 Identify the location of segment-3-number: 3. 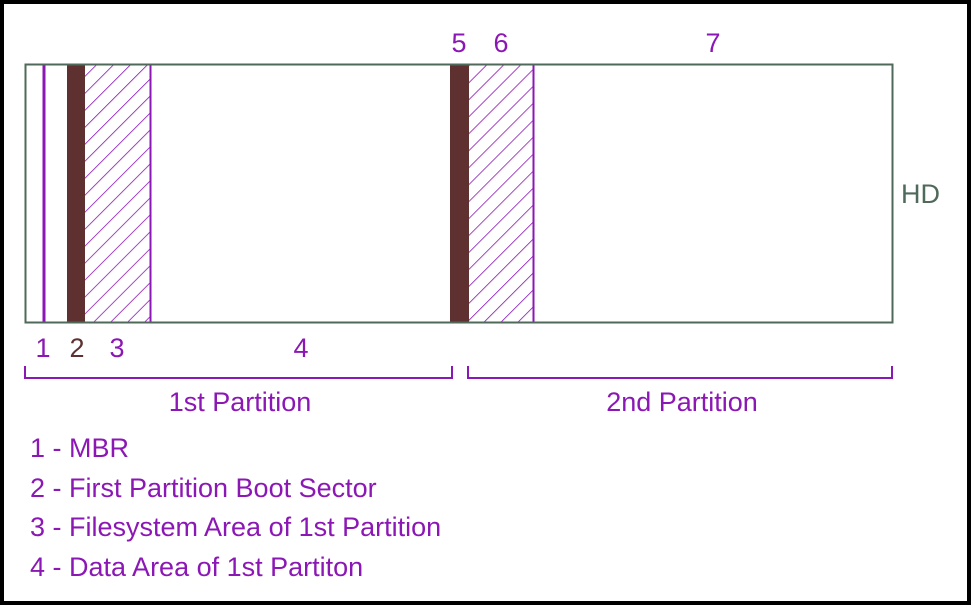
(117, 348).